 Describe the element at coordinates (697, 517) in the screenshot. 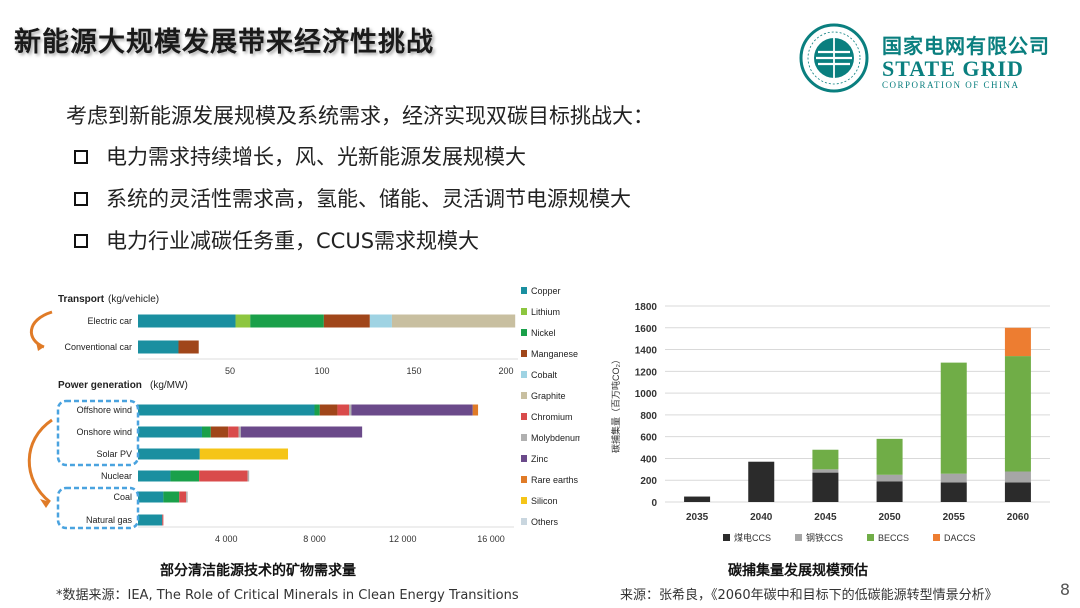

I see `x-tick-label: 2035` at that location.